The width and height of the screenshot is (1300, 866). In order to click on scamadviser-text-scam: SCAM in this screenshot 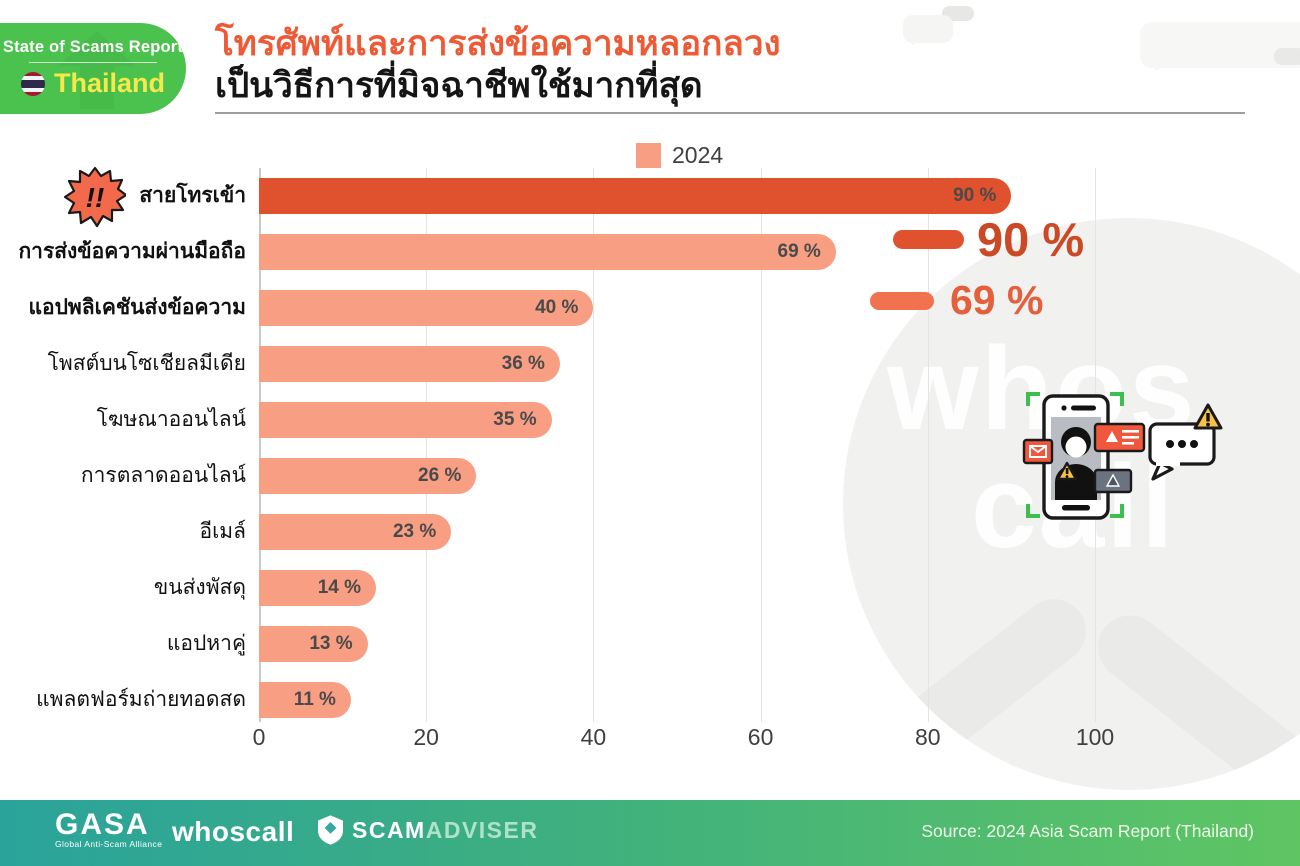, I will do `click(389, 829)`.